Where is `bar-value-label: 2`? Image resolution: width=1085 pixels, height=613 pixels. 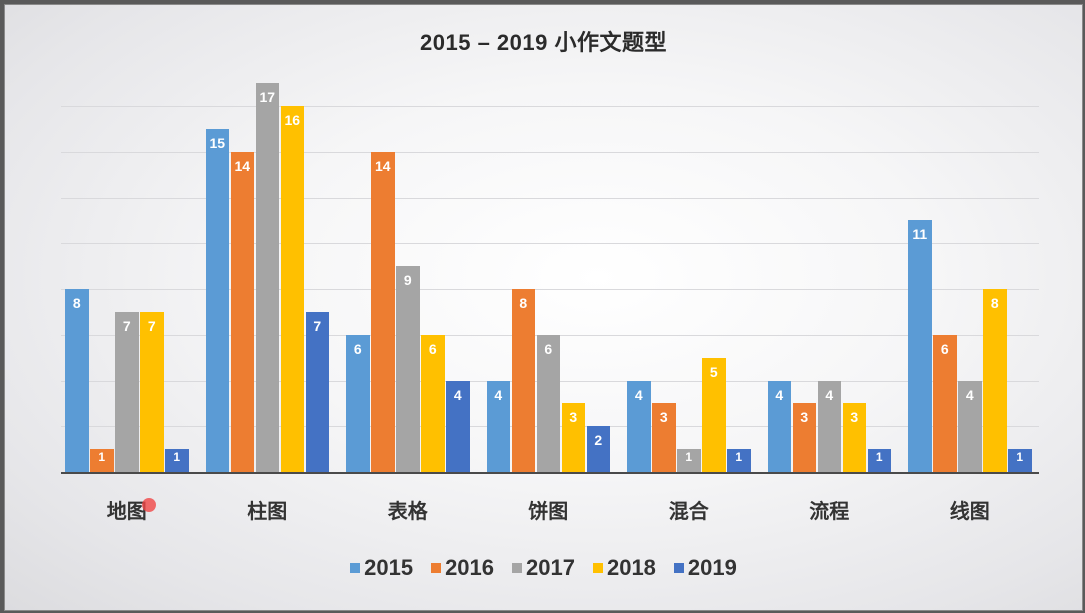 bar-value-label: 2 is located at coordinates (598, 440).